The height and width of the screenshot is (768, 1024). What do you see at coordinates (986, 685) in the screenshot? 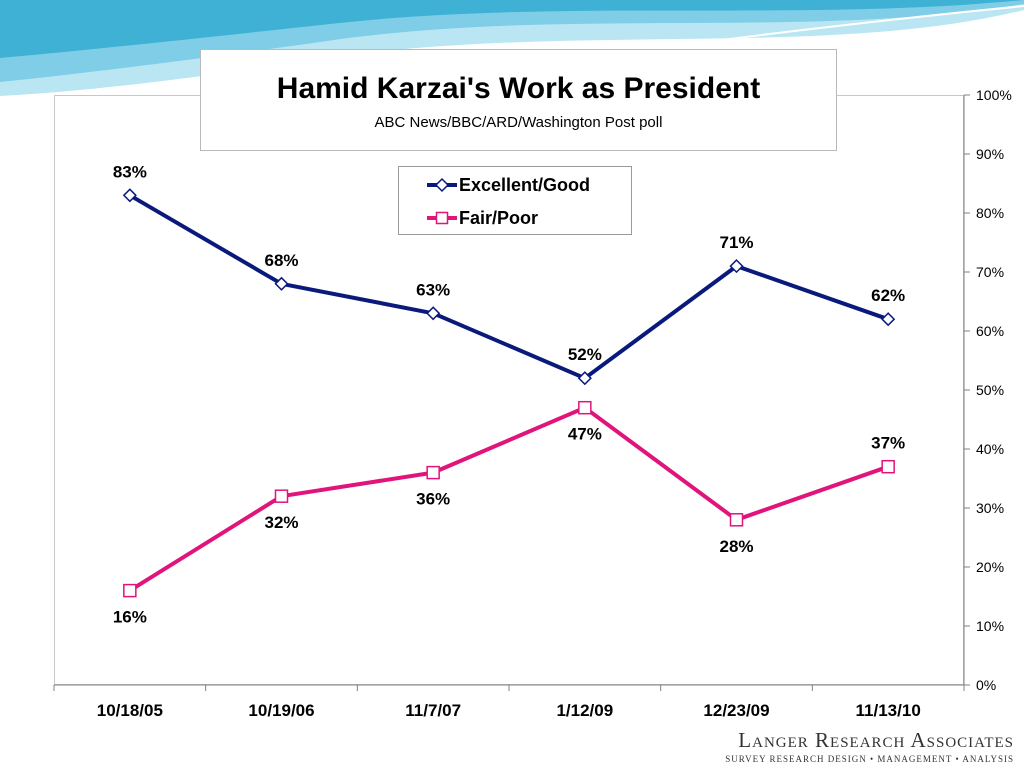
I see `y-tick-label: 0%` at bounding box center [986, 685].